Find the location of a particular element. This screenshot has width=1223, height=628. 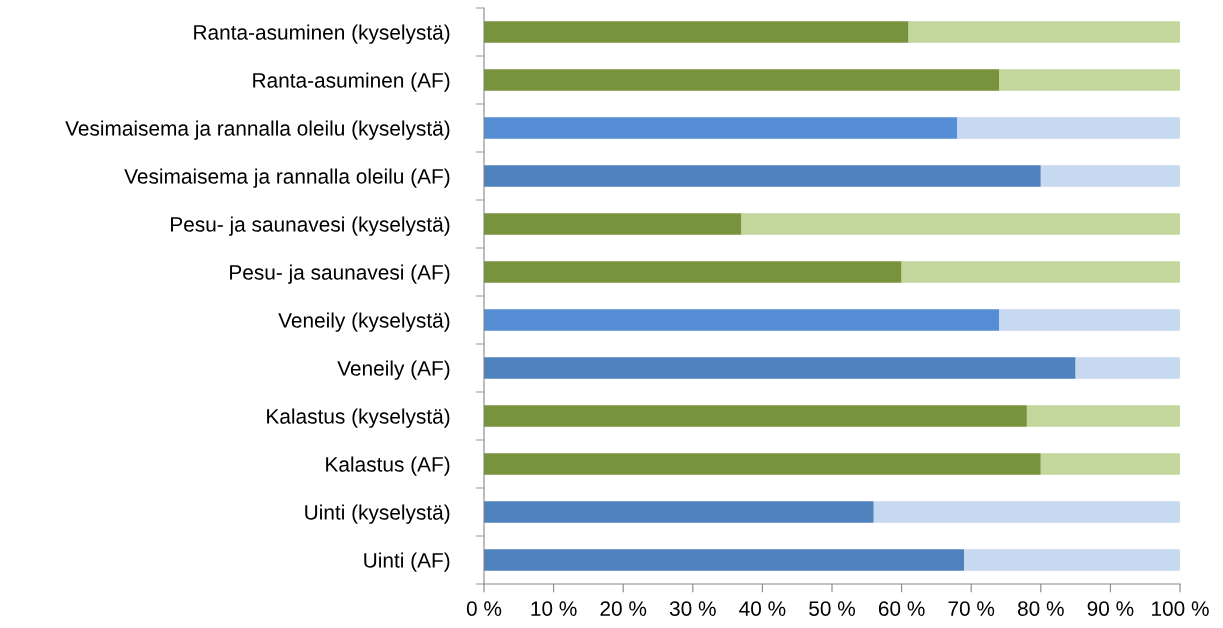

x-tick-label: 70 % is located at coordinates (971, 608).